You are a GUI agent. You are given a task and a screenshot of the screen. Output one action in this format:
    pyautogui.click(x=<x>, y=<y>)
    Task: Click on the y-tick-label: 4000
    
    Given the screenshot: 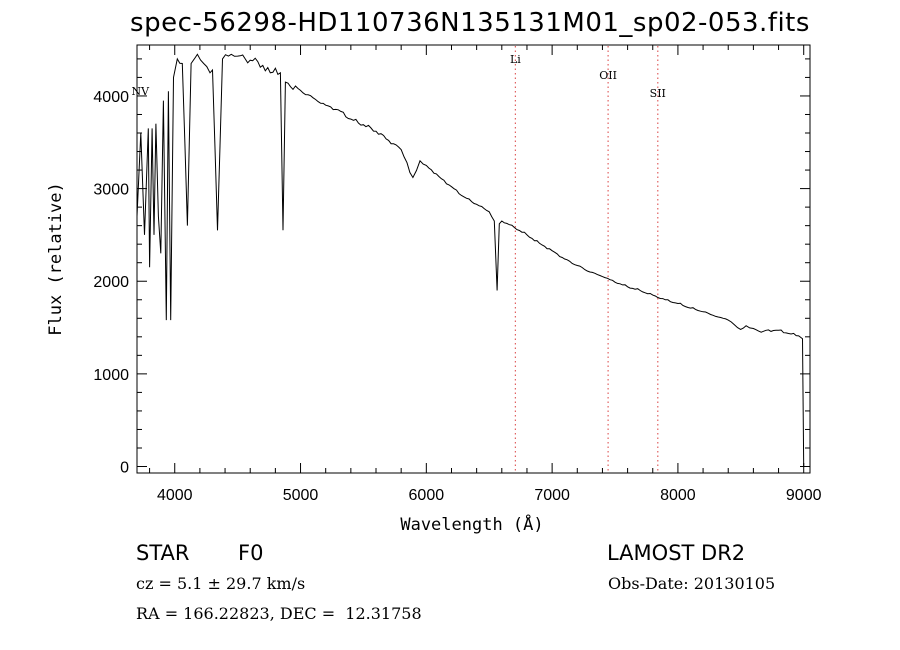 What is the action you would take?
    pyautogui.click(x=111, y=97)
    